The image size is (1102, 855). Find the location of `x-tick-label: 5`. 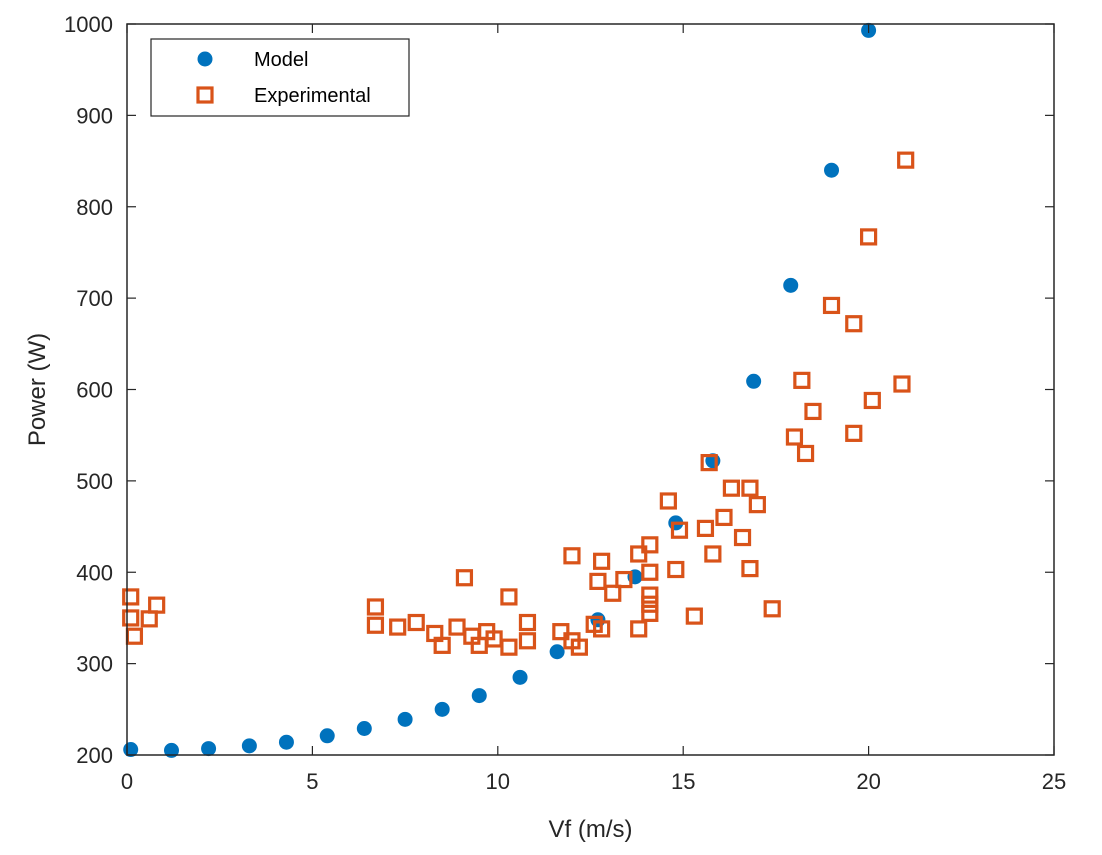

x-tick-label: 5 is located at coordinates (312, 781).